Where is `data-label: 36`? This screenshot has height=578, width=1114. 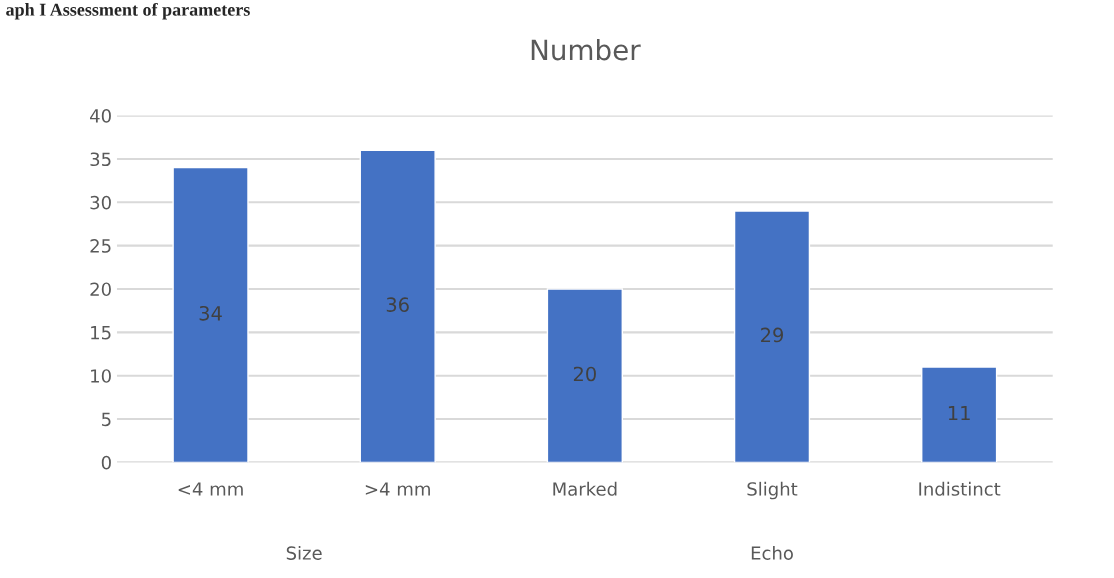
data-label: 36 is located at coordinates (397, 304).